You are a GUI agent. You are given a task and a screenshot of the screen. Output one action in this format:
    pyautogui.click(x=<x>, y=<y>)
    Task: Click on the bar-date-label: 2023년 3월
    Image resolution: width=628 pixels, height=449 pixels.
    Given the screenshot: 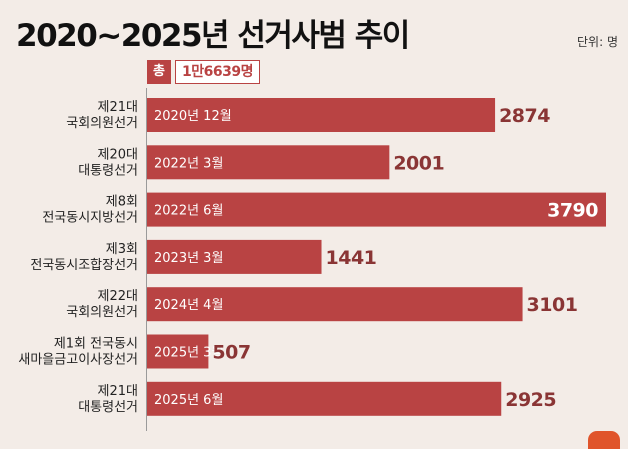 What is the action you would take?
    pyautogui.click(x=188, y=258)
    